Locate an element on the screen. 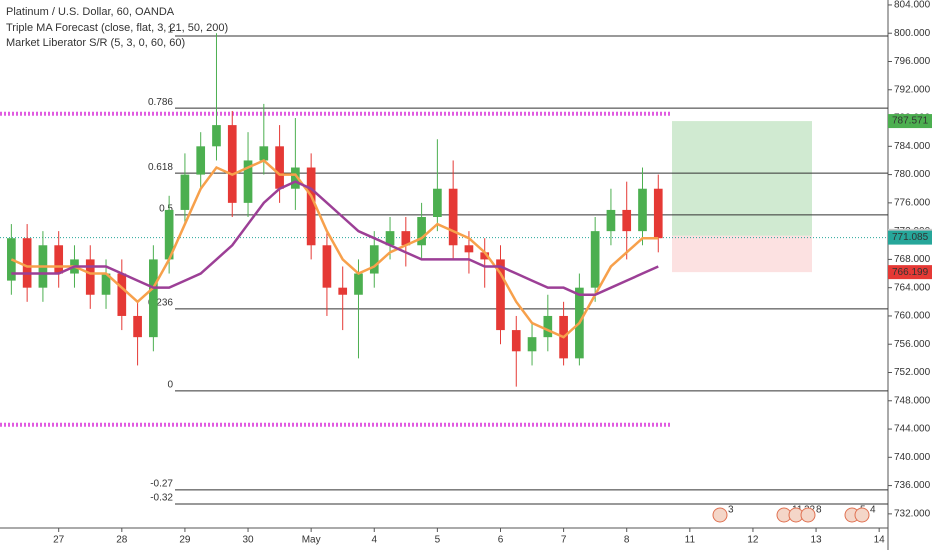 The height and width of the screenshot is (550, 932). moving-average is located at coordinates (335, 238).